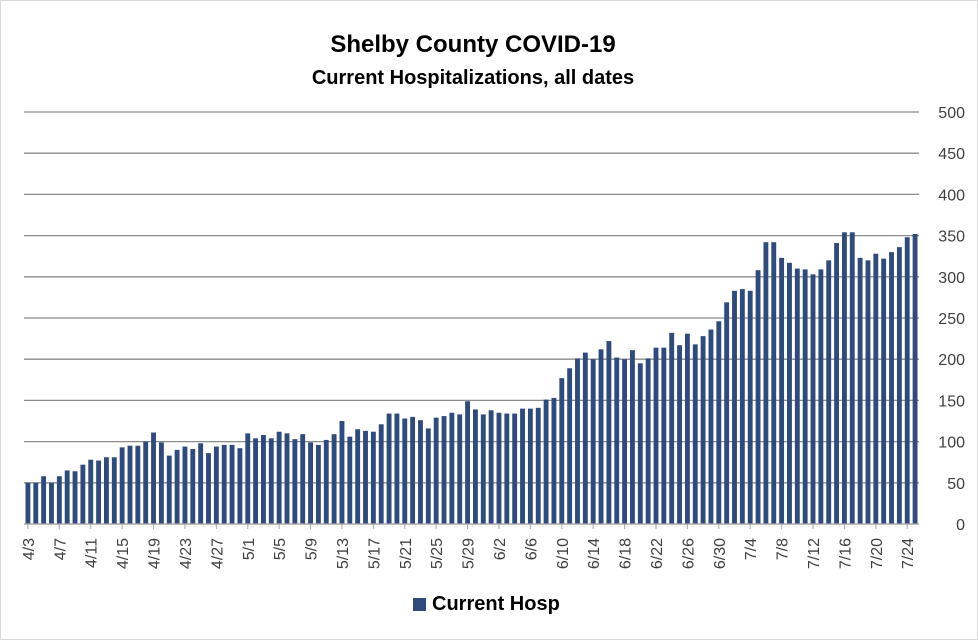 Image resolution: width=978 pixels, height=640 pixels. Describe the element at coordinates (720, 553) in the screenshot. I see `x-tick-label: 6/30` at that location.